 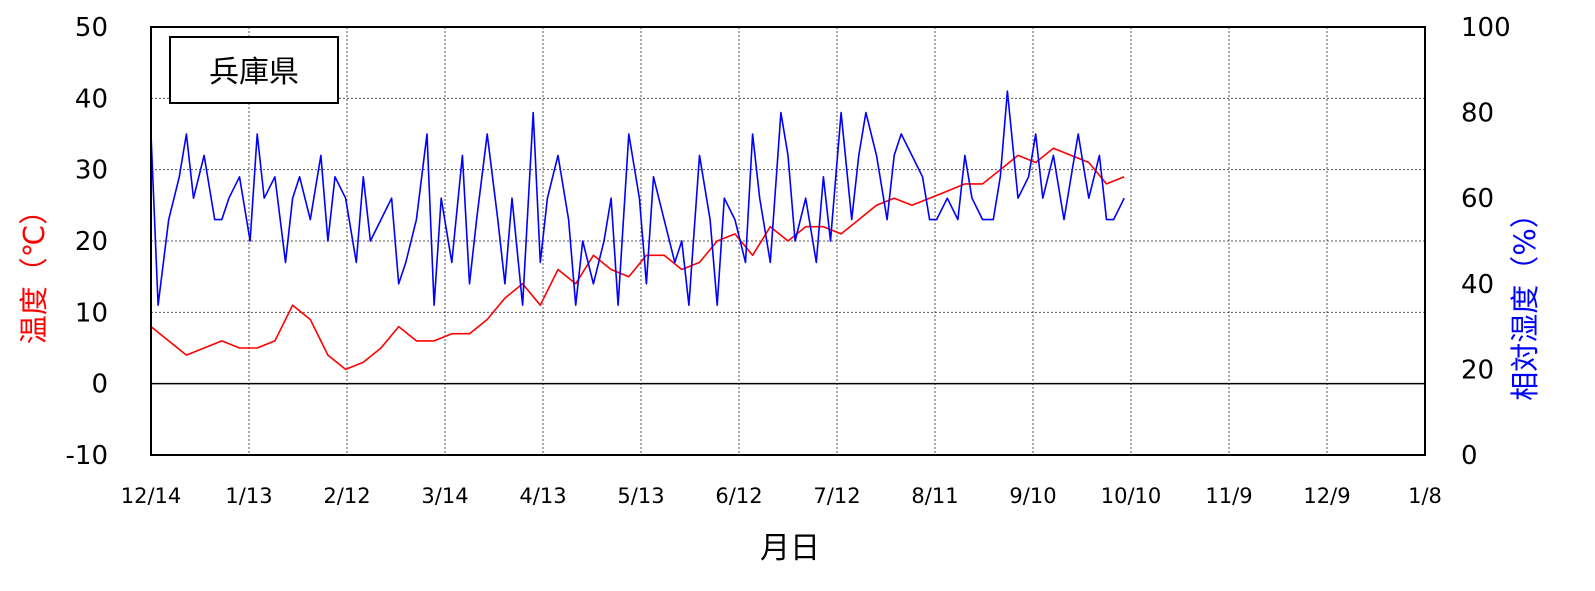 I want to click on x-tick-label: 11/9, so click(x=1228, y=496).